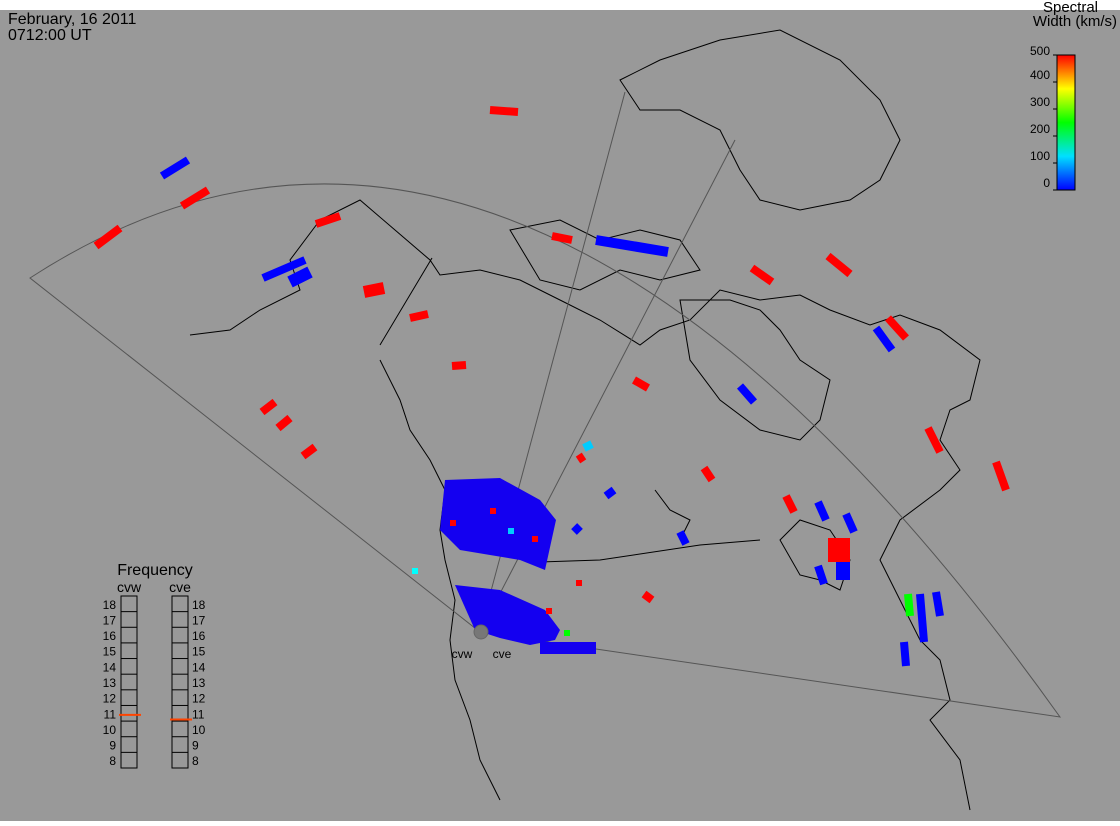 The height and width of the screenshot is (826, 1120). Describe the element at coordinates (1040, 156) in the screenshot. I see `colorbar-tick-label: 100` at that location.